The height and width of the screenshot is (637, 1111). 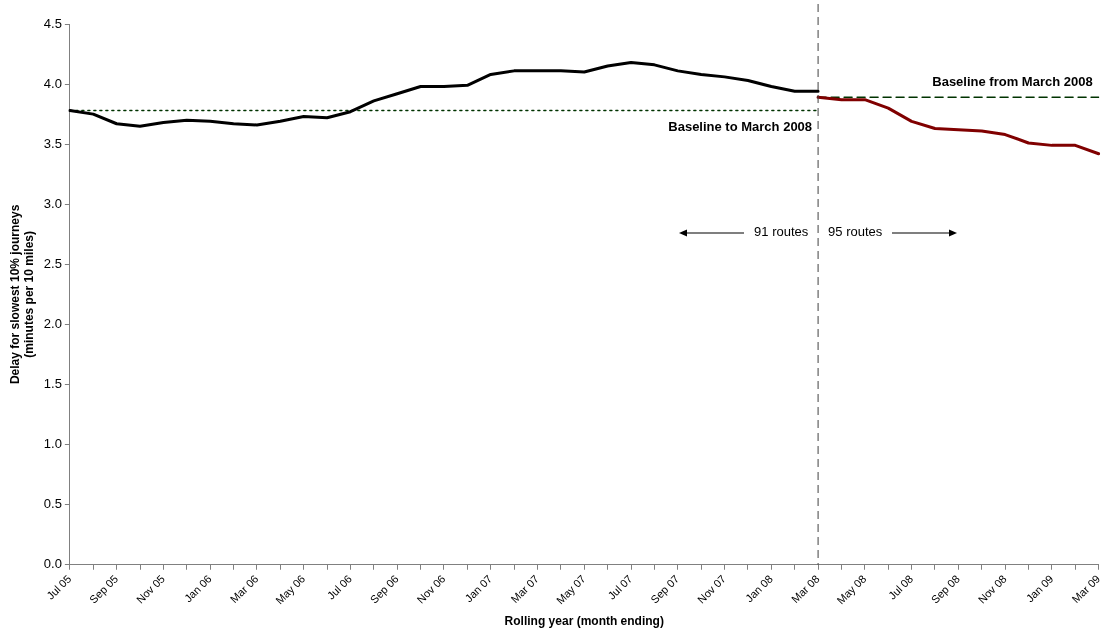 I want to click on x-tick-label: Mar 06, so click(x=244, y=589).